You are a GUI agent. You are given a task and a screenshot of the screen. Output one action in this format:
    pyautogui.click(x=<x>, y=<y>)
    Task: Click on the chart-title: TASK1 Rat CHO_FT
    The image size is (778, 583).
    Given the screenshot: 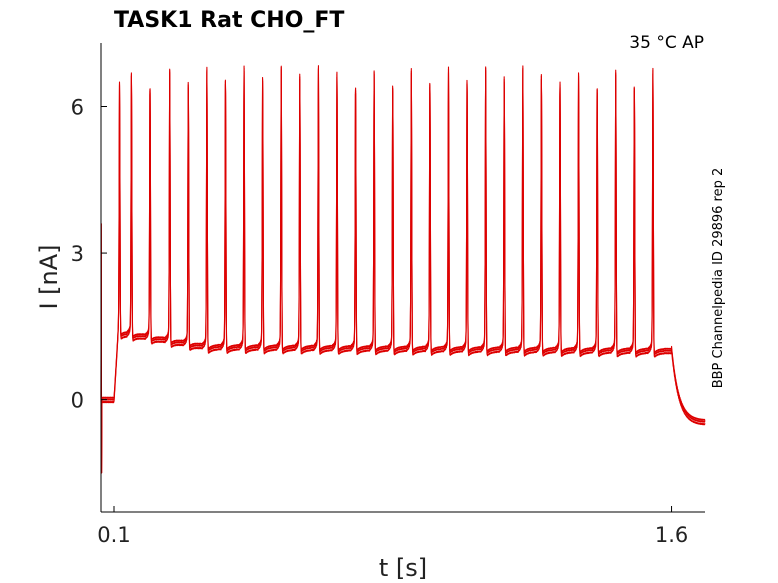 What is the action you would take?
    pyautogui.click(x=229, y=20)
    